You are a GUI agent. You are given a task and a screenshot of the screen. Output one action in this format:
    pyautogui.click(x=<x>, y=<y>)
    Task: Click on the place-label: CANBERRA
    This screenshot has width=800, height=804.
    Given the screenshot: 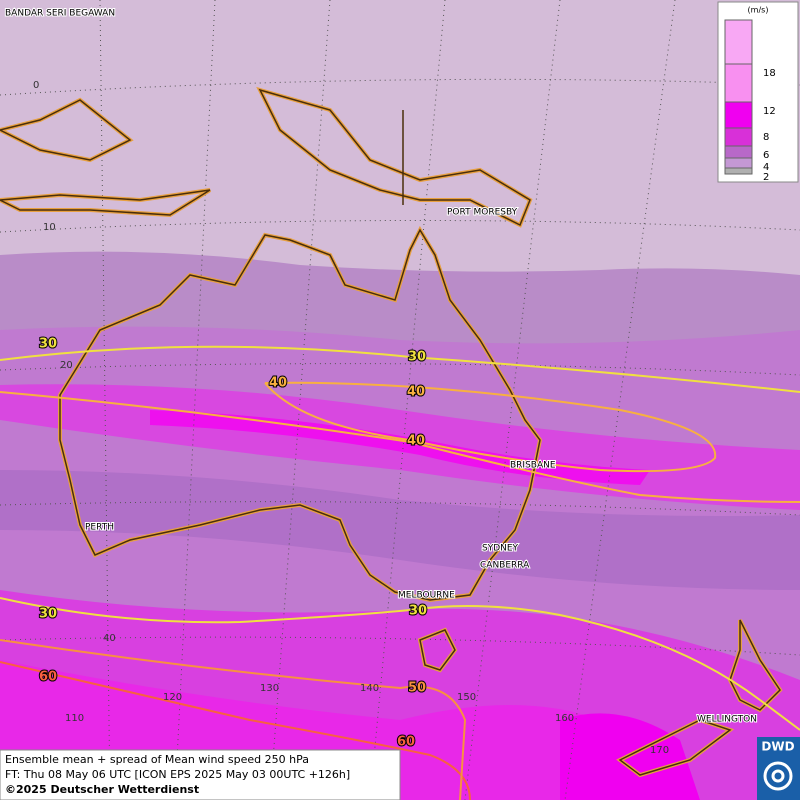 What is the action you would take?
    pyautogui.click(x=505, y=566)
    